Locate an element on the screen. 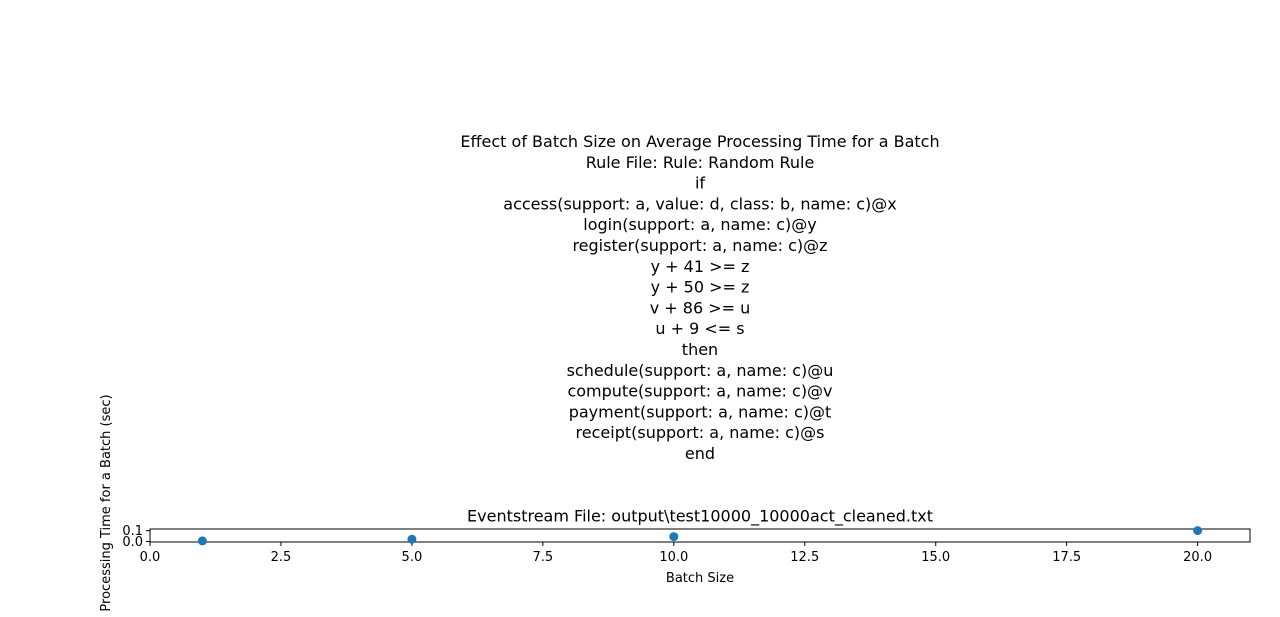  y-axis-label: Processing Time for a Batch (sec) is located at coordinates (106, 502).